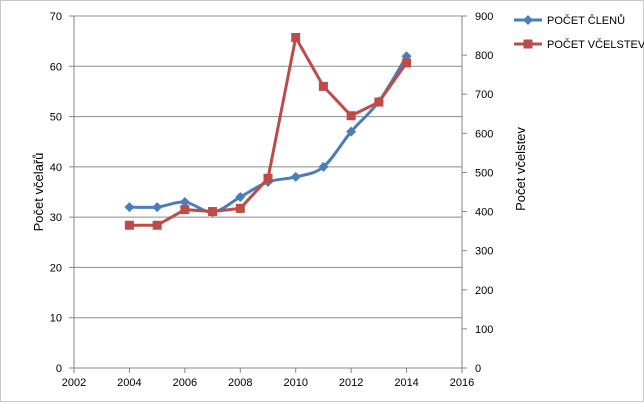  I want to click on y-left-tick-label: 50, so click(56, 118).